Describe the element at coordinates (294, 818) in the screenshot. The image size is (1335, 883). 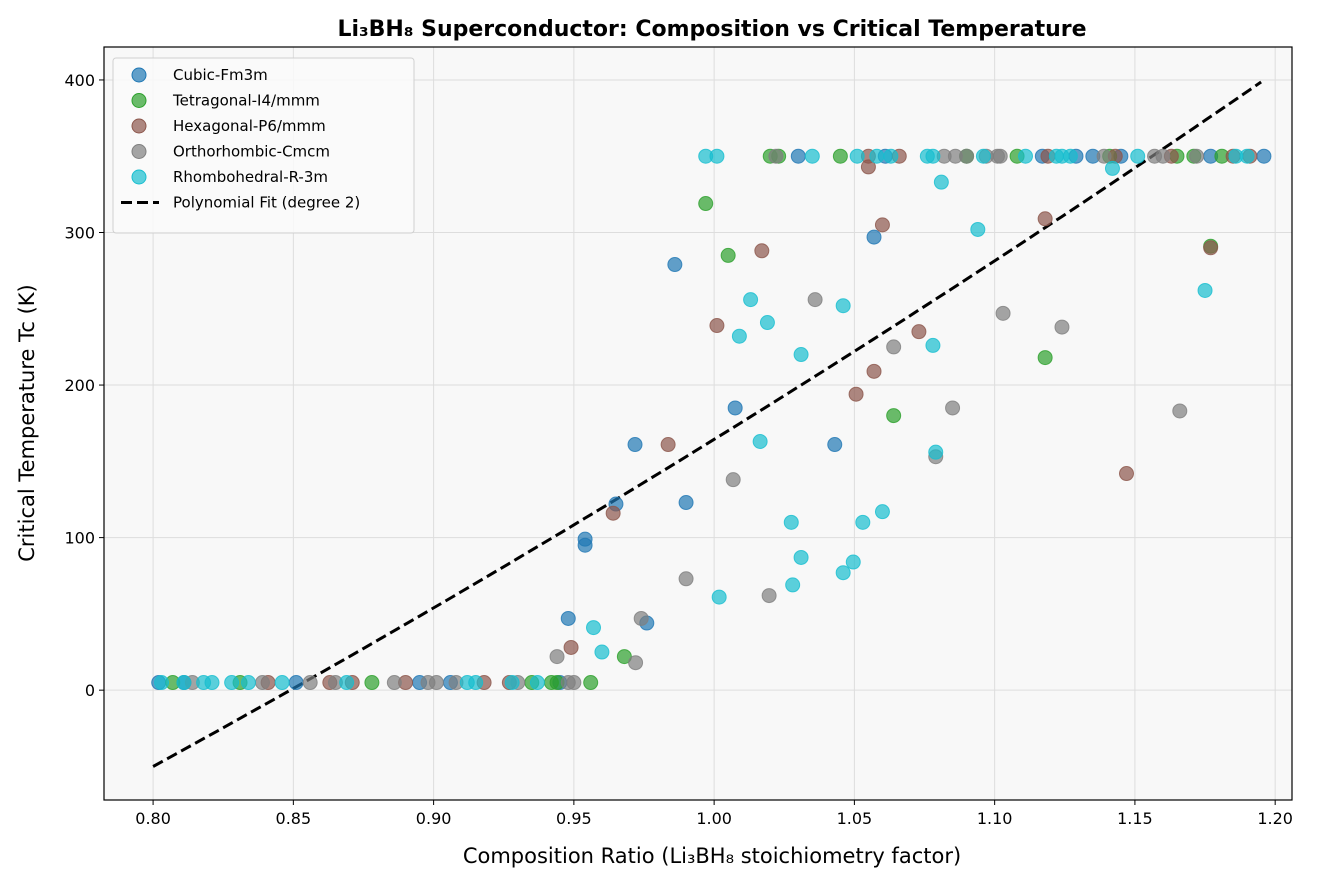
I see `x-tick-label: 0.85` at that location.